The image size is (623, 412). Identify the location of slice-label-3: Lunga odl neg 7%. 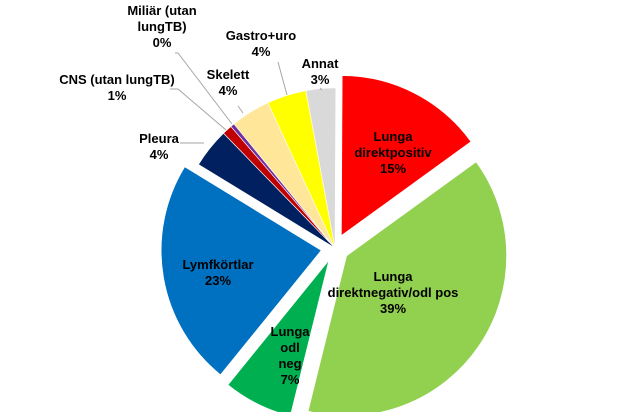
(291, 355).